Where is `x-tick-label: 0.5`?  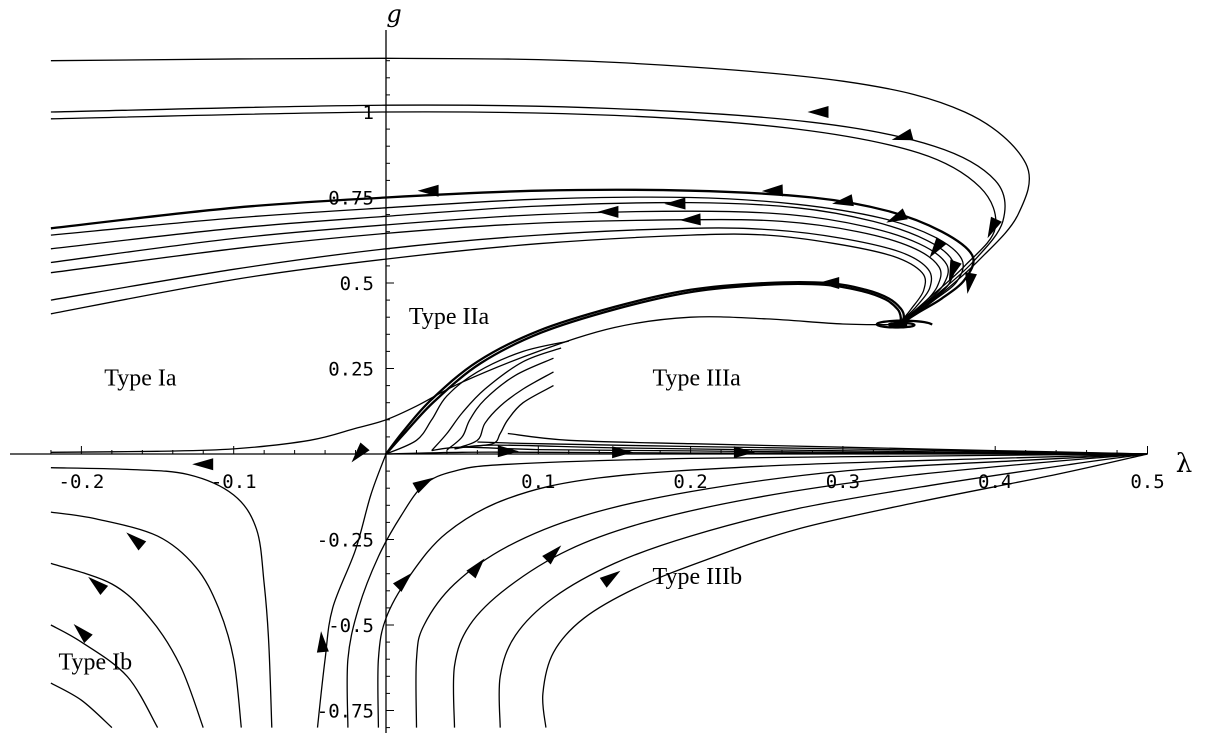
x-tick-label: 0.5 is located at coordinates (1147, 482).